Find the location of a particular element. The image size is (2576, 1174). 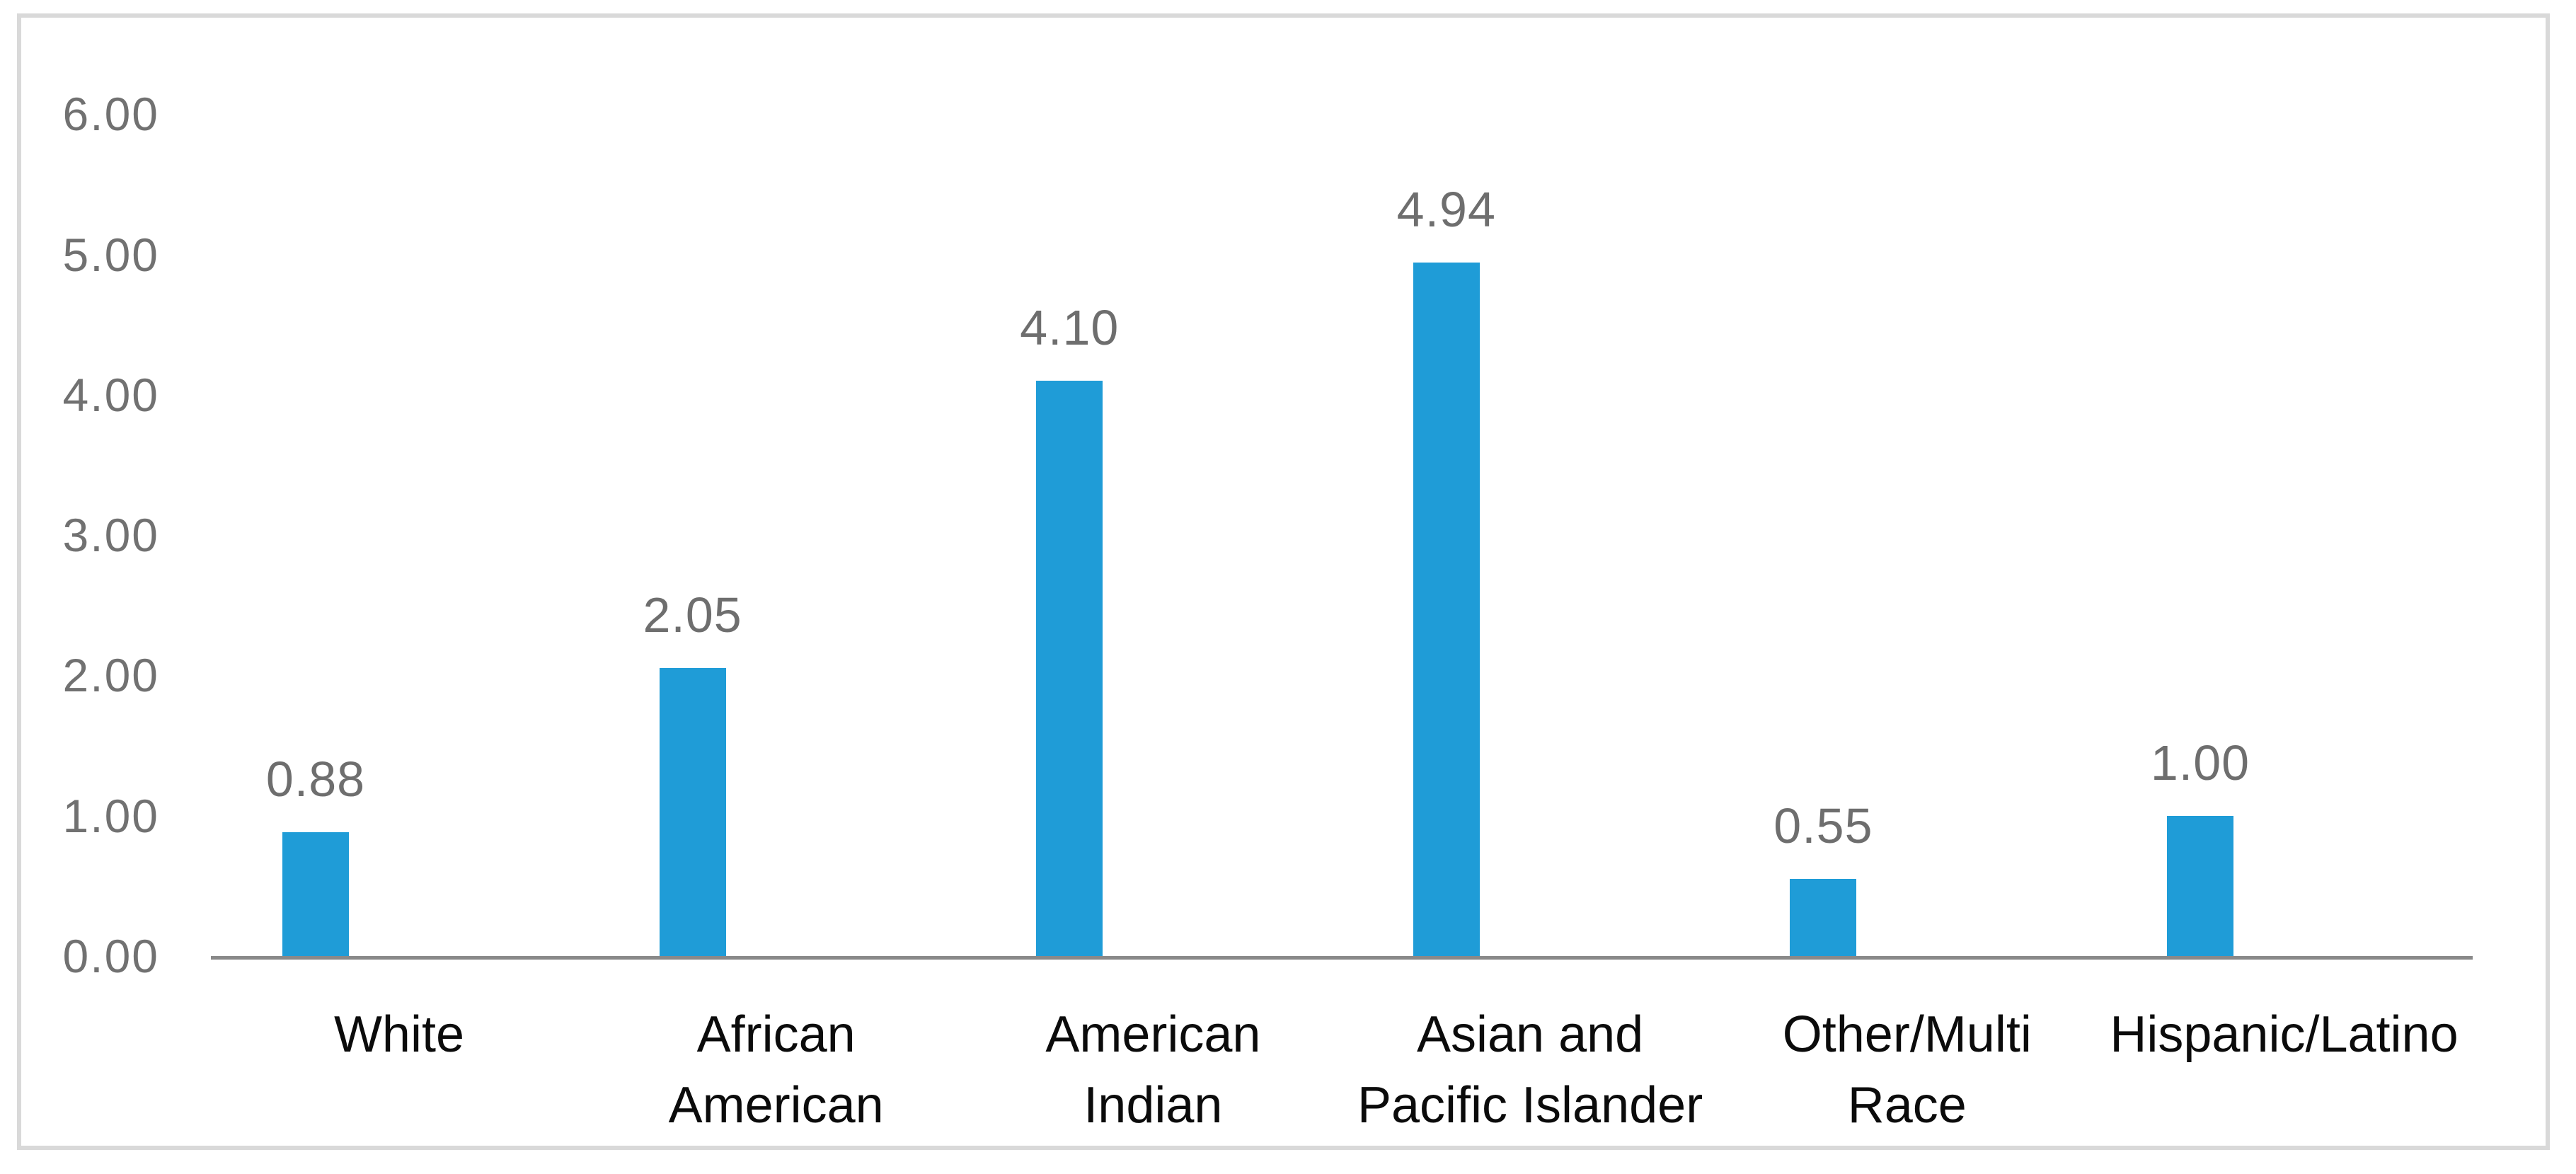

bar-value-label: 4.10 is located at coordinates (1070, 327).